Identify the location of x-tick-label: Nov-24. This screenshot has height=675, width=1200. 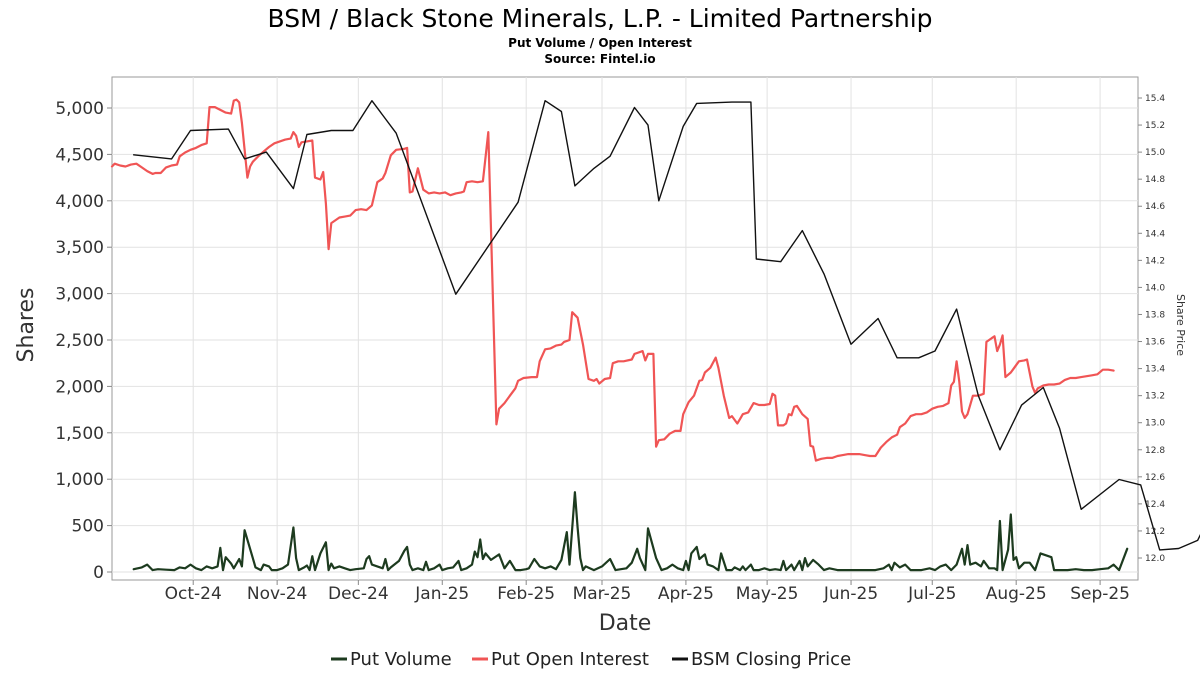
(277, 594).